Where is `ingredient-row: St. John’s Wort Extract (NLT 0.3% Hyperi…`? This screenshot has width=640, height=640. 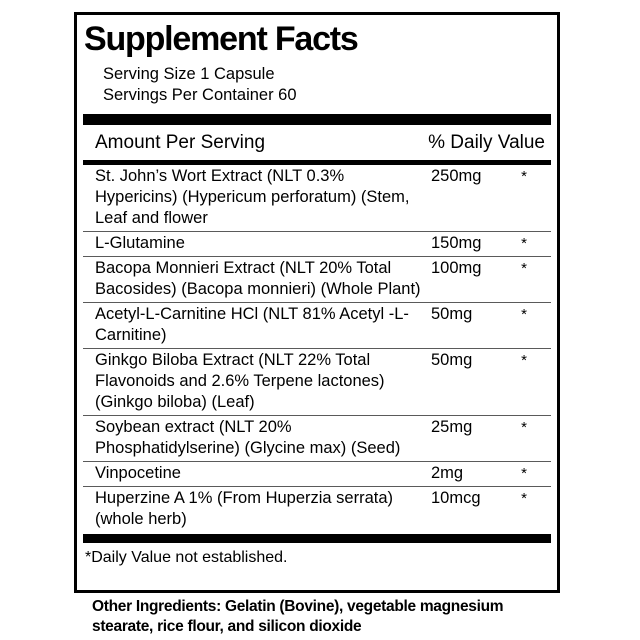
ingredient-row: St. John’s Wort Extract (NLT 0.3% Hyperi… is located at coordinates (317, 198).